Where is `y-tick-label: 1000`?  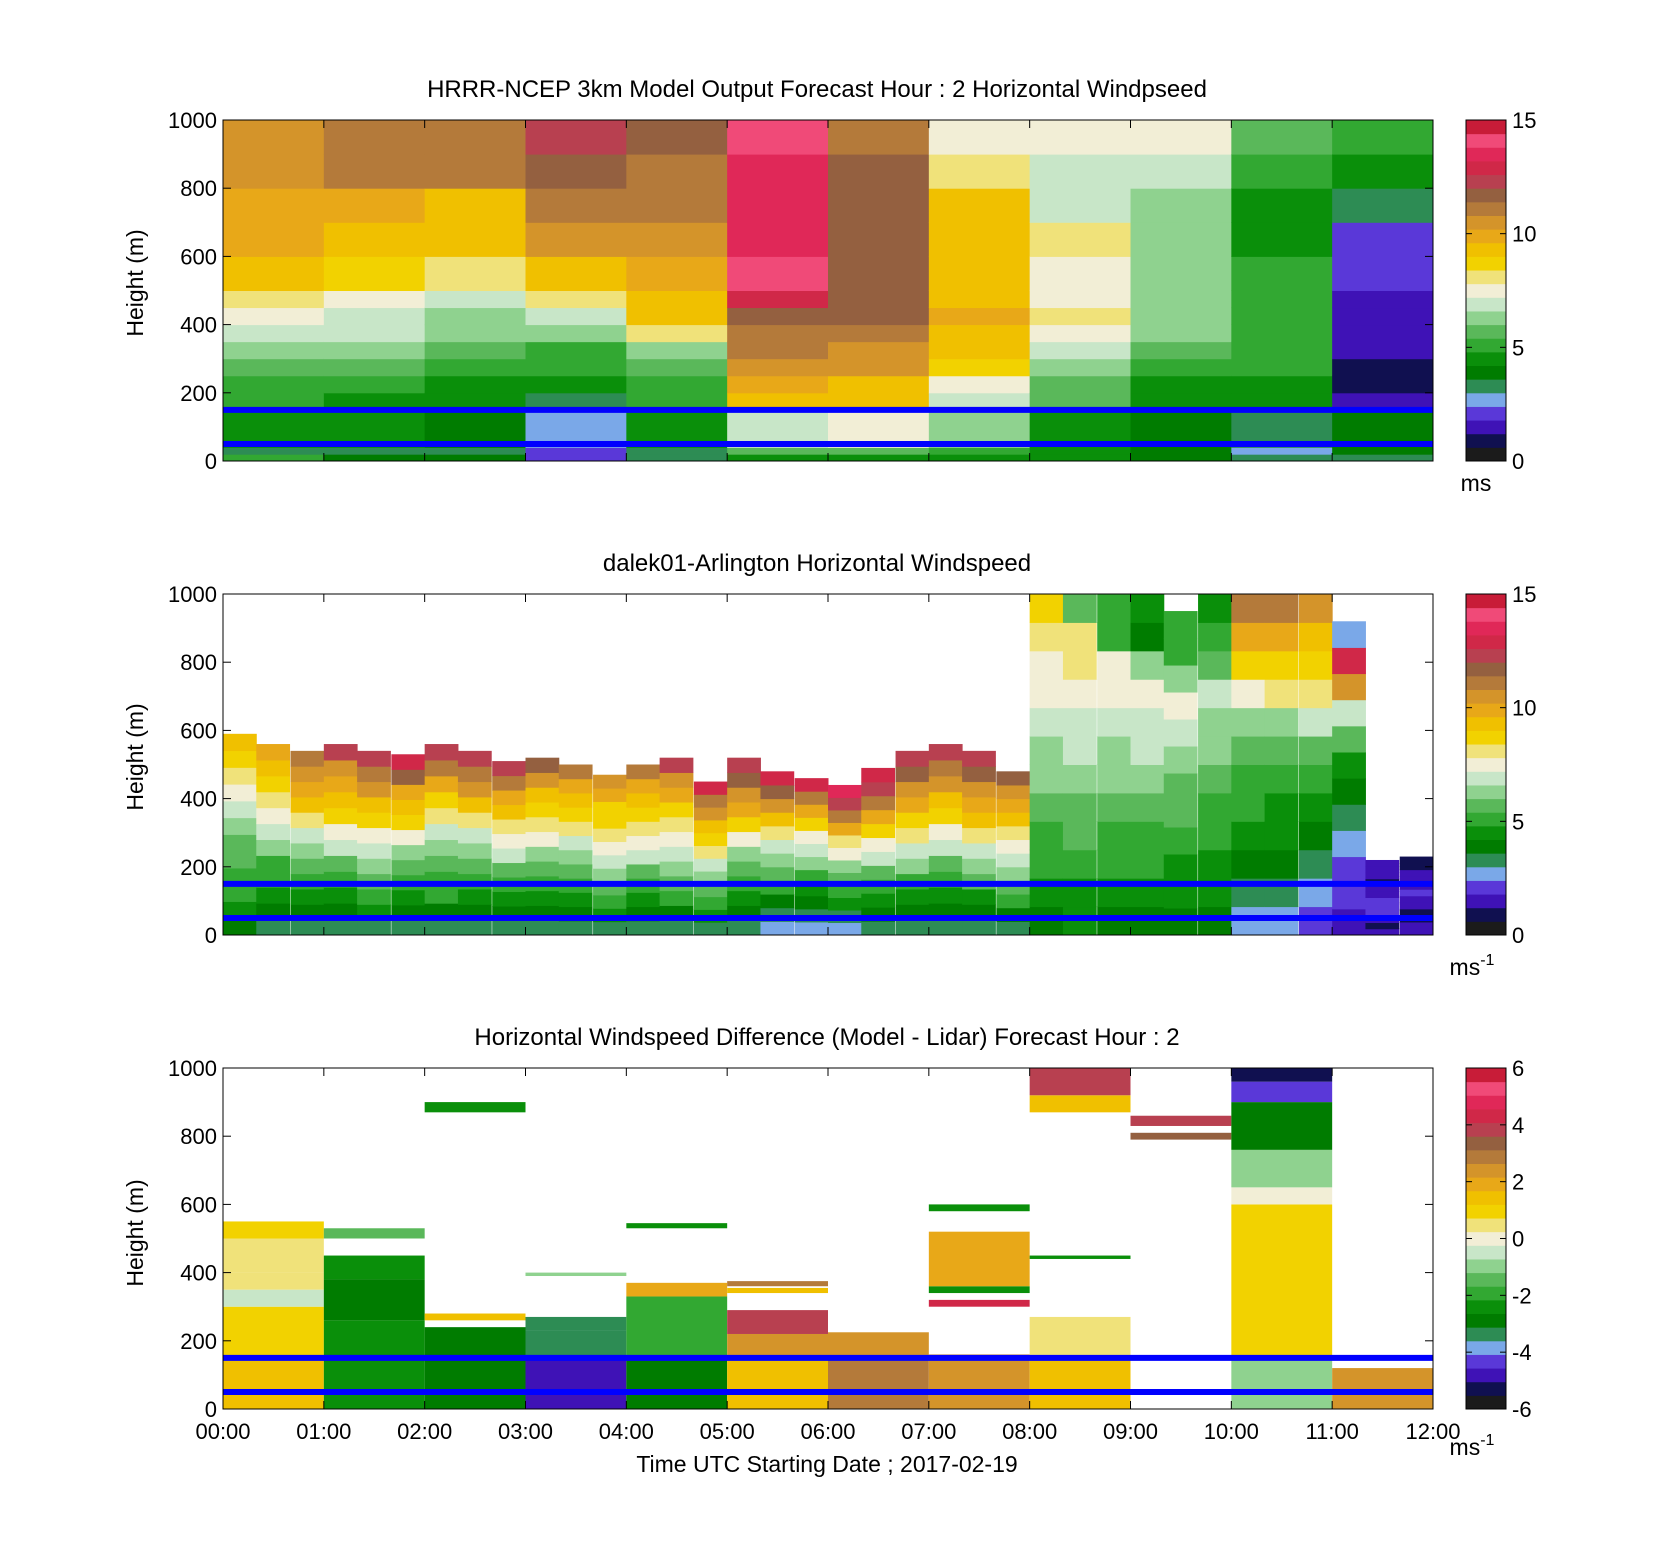
y-tick-label: 1000 is located at coordinates (192, 120).